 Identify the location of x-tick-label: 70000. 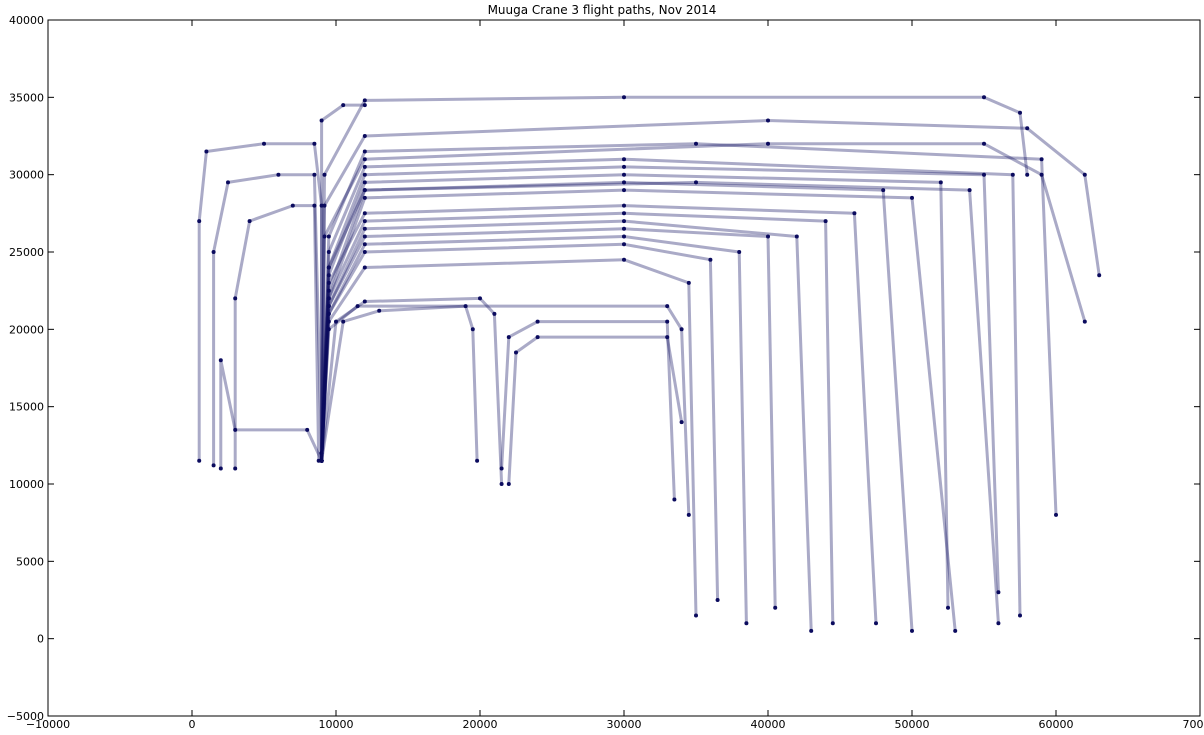
(1193, 724).